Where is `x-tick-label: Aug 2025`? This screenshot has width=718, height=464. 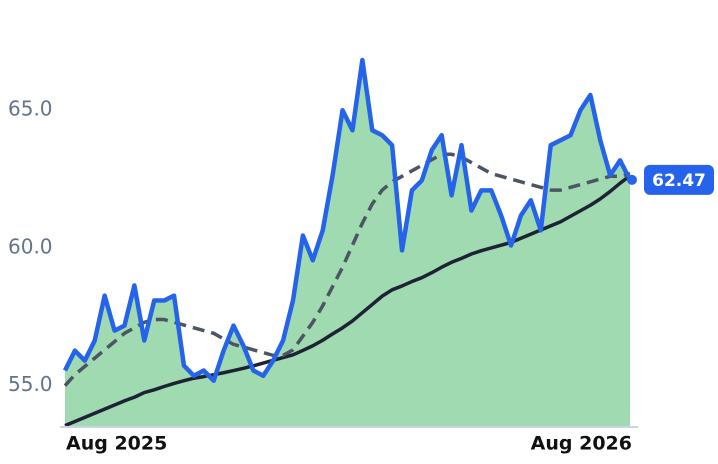
x-tick-label: Aug 2025 is located at coordinates (116, 444).